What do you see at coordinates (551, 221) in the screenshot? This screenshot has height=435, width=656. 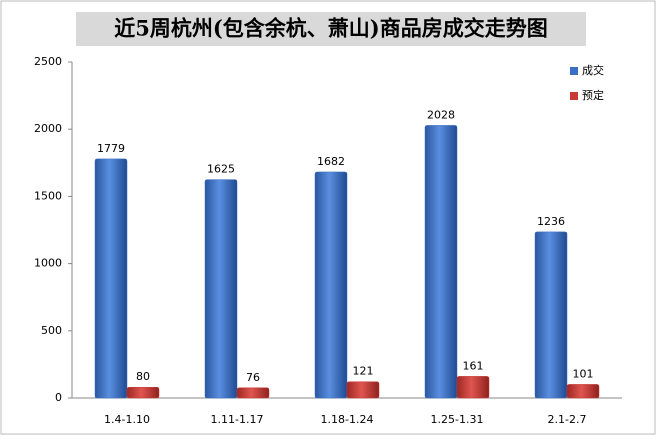 I see `data-label: 1236` at bounding box center [551, 221].